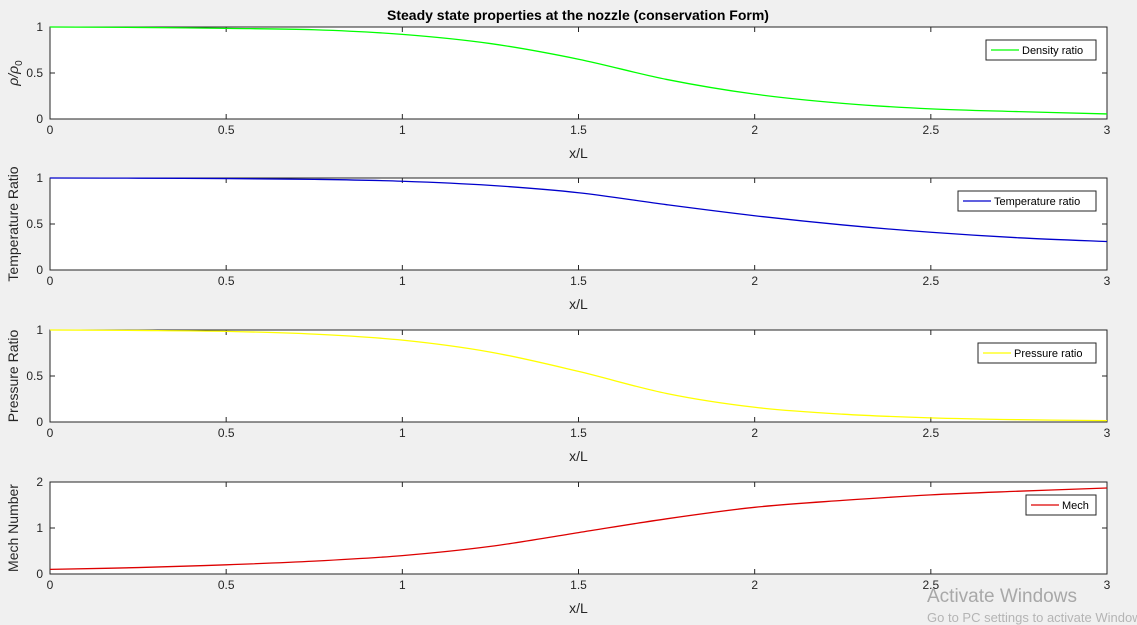 The width and height of the screenshot is (1137, 625). Describe the element at coordinates (1048, 354) in the screenshot. I see `legend-label: Pressure ratio` at that location.